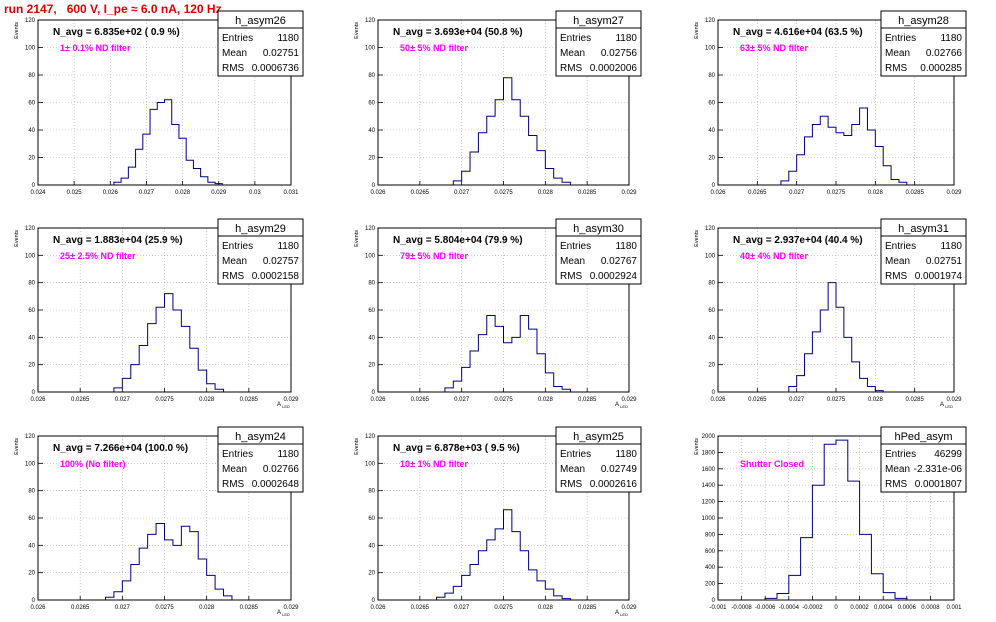 The height and width of the screenshot is (622, 996). What do you see at coordinates (118, 240) in the screenshot?
I see `navg-label: N_avg = 1.883e+04 (25.9 %)` at bounding box center [118, 240].